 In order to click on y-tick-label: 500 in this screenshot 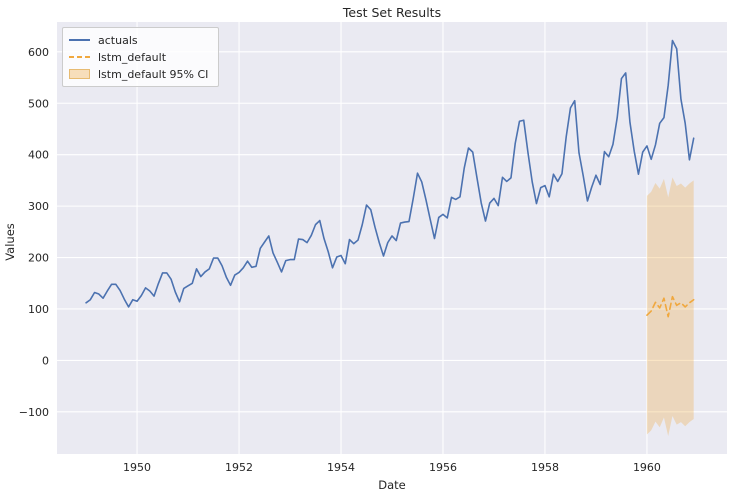, I will do `click(38, 103)`.